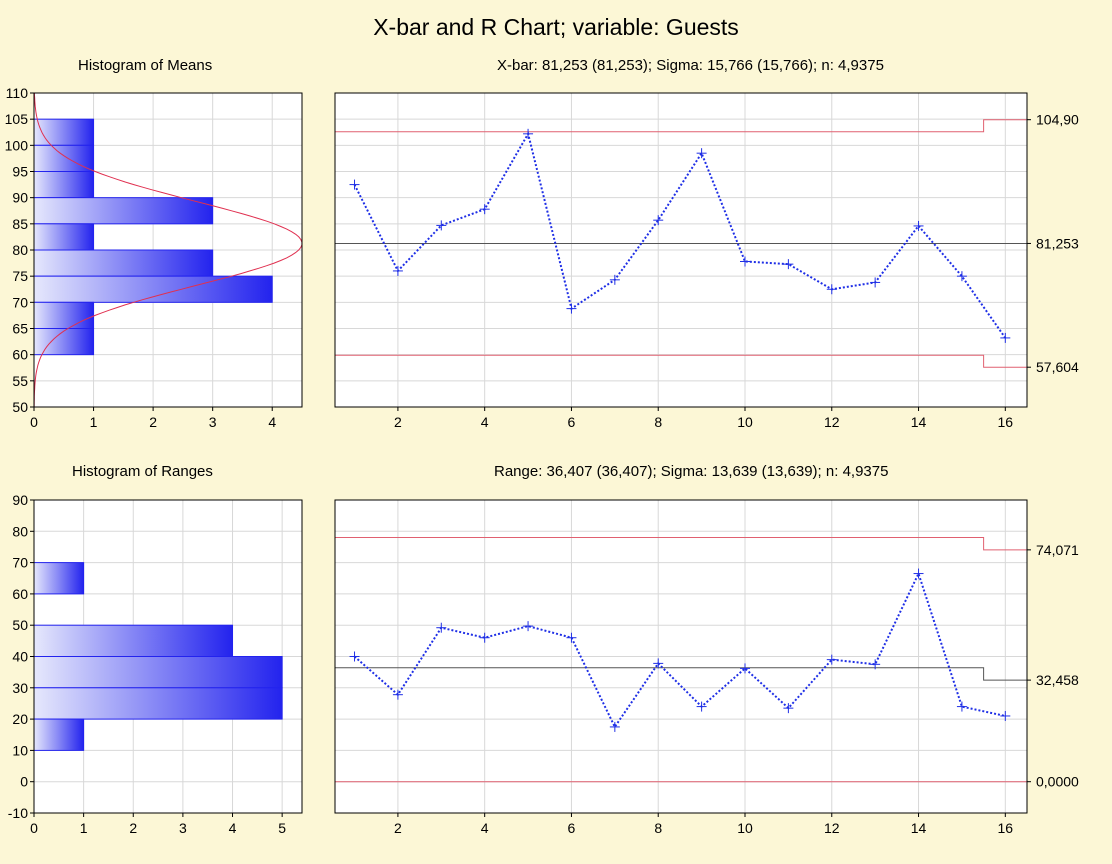 This screenshot has width=1112, height=864. What do you see at coordinates (681, 544) in the screenshot?
I see `ucl-line` at bounding box center [681, 544].